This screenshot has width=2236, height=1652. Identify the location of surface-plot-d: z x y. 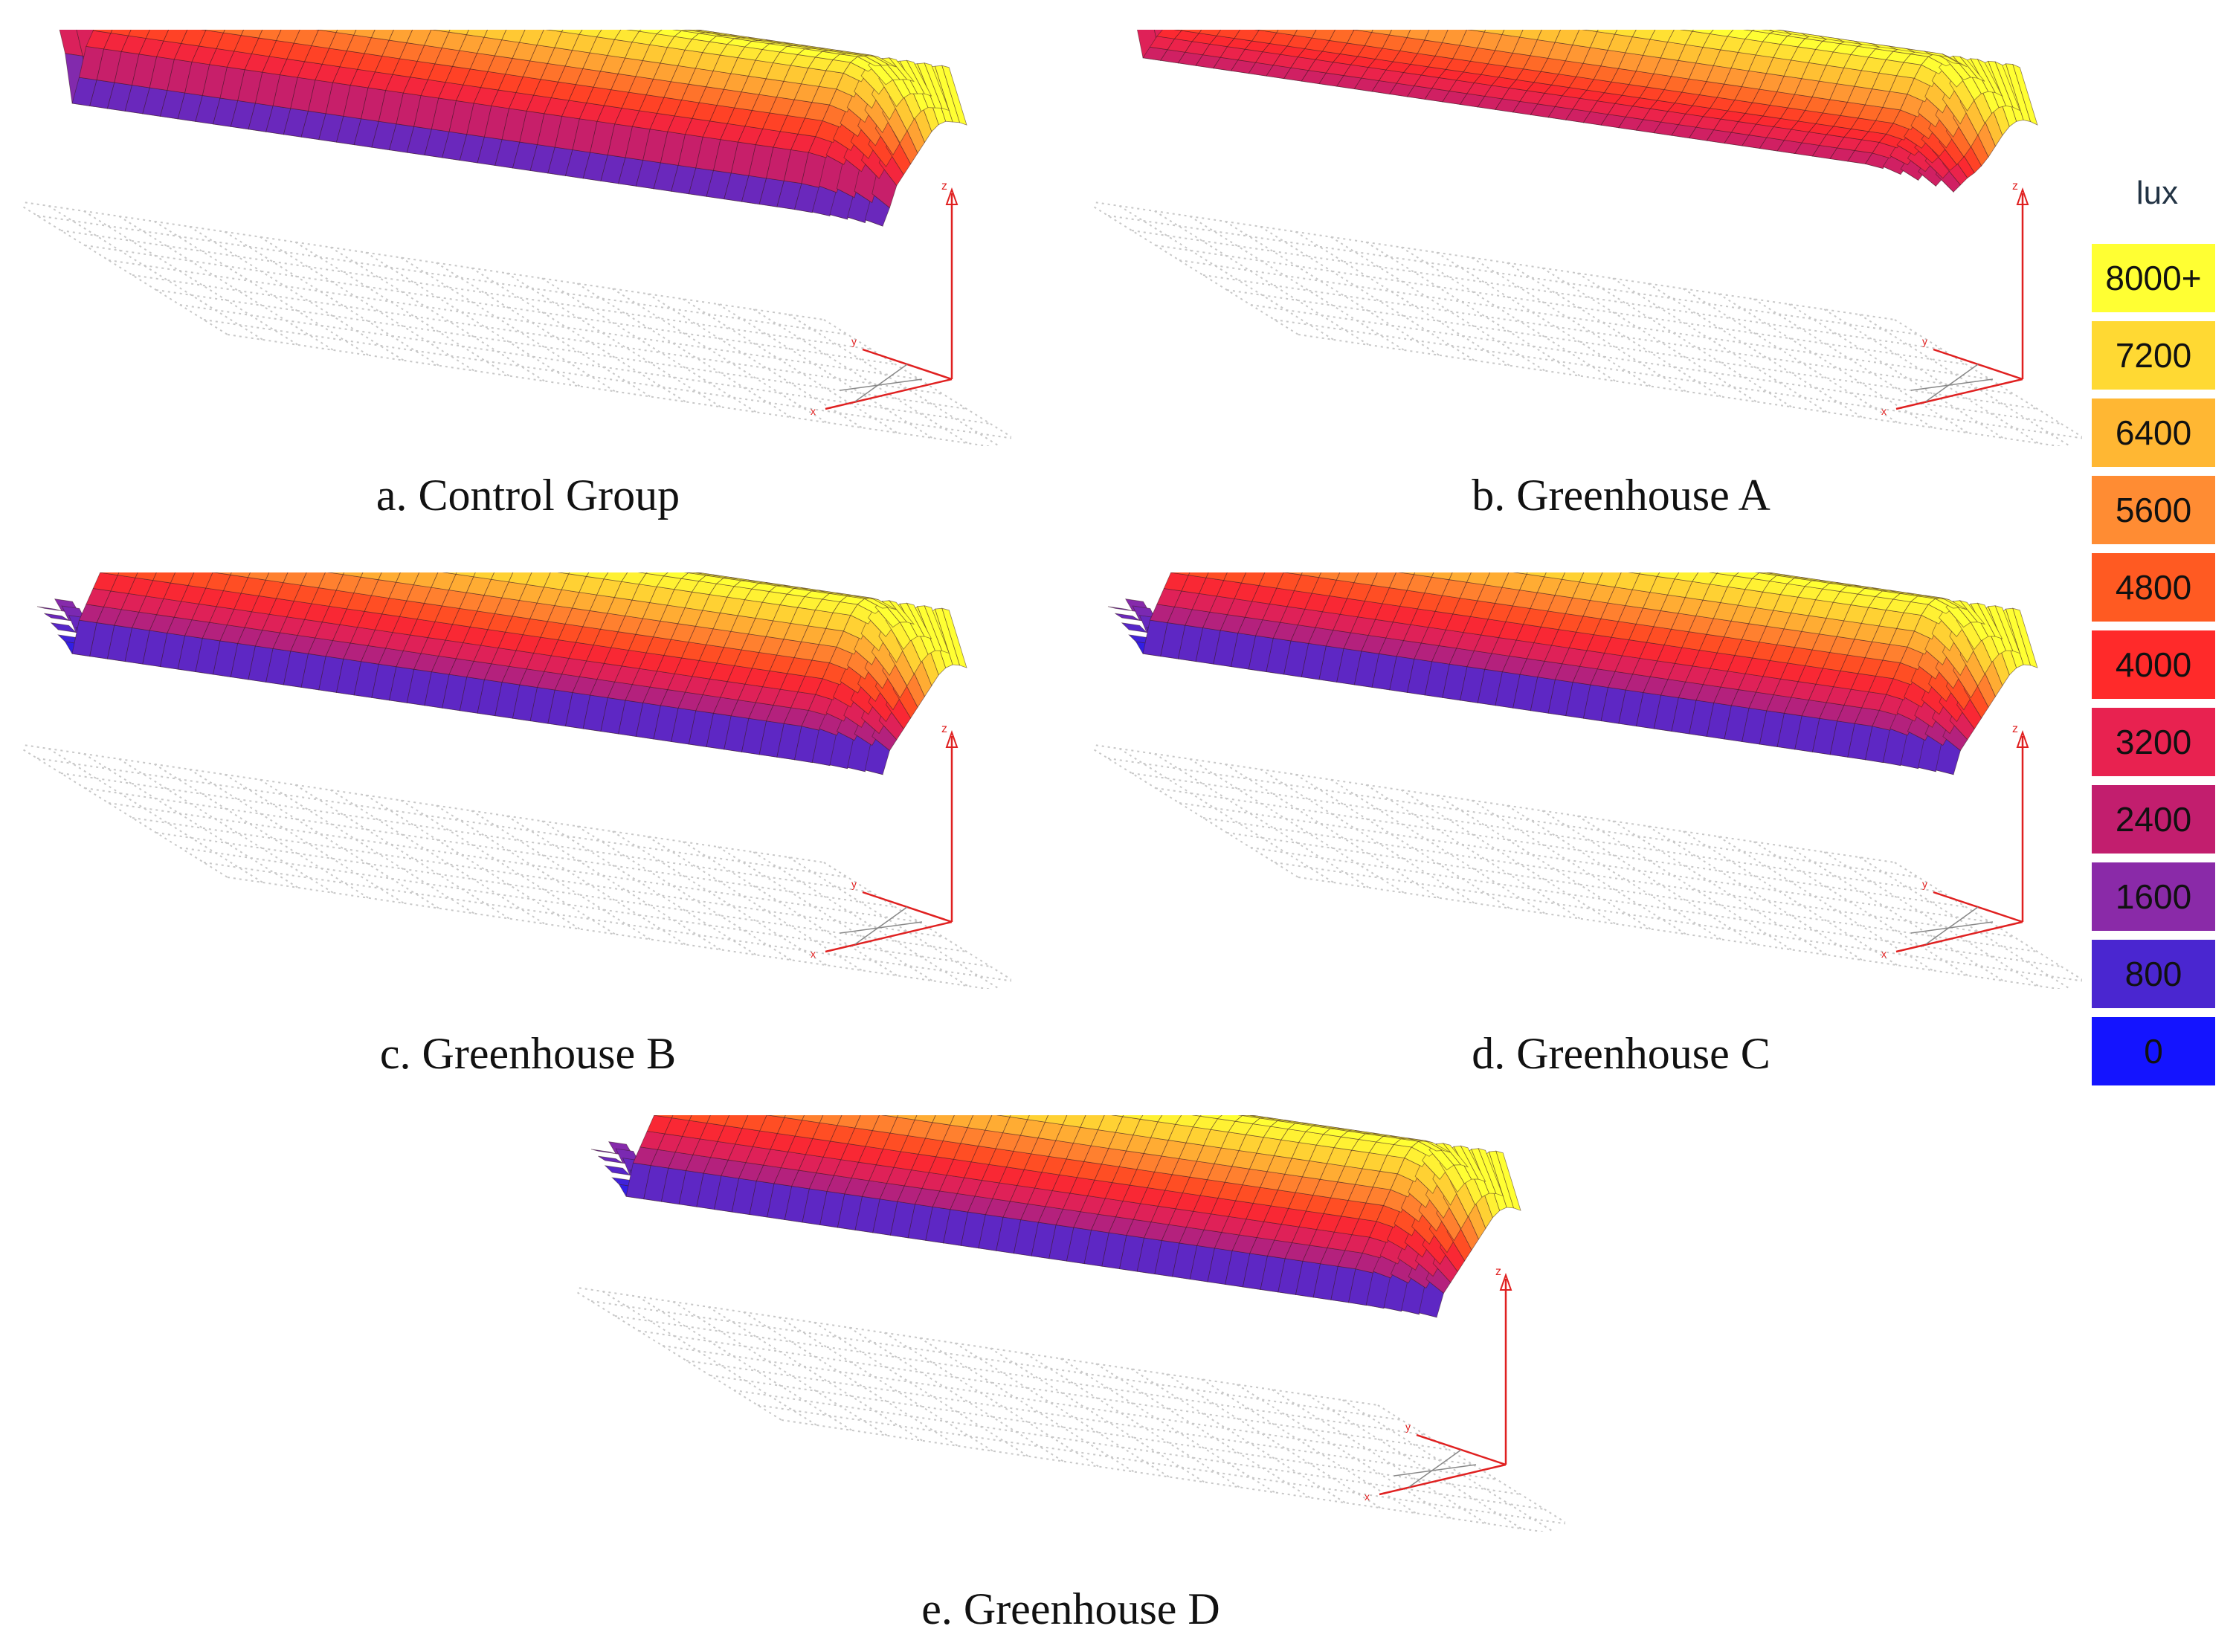
(1587, 780).